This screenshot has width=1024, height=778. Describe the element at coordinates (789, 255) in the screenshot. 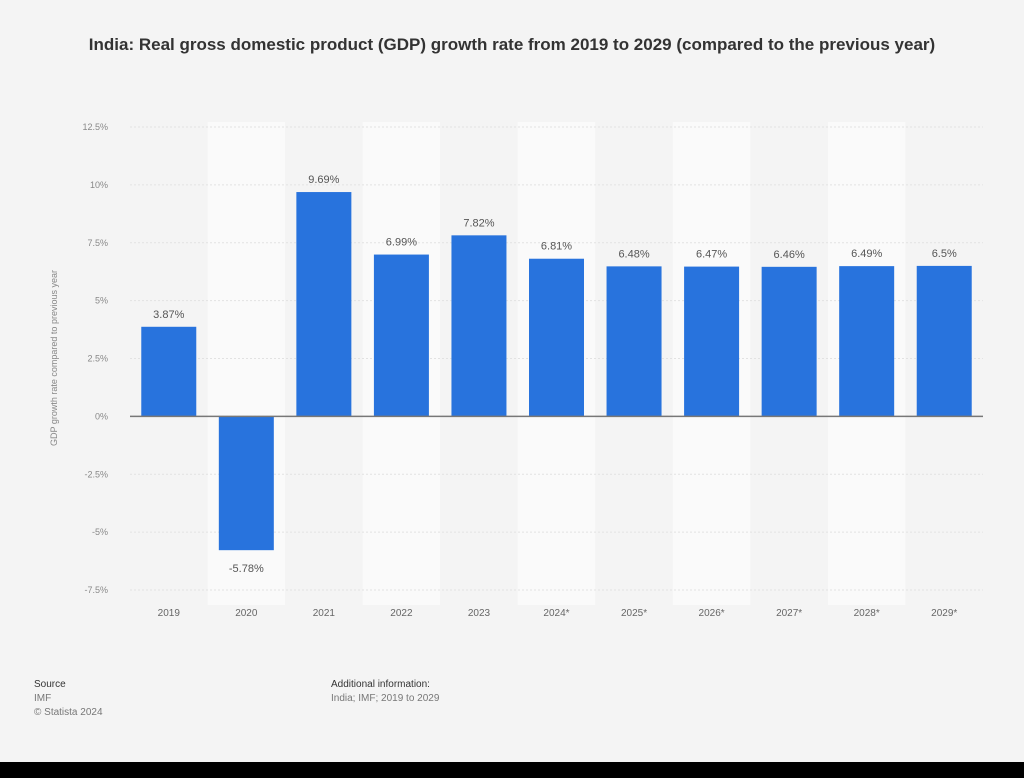

I see `data-label: 6.46%` at that location.